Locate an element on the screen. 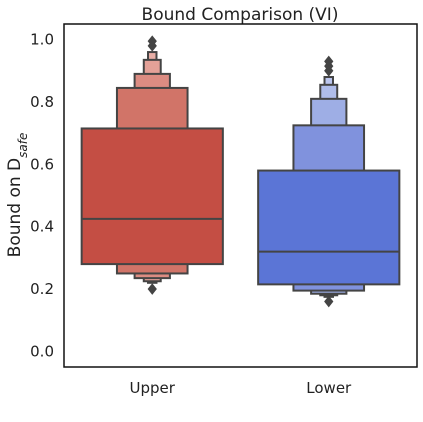 The width and height of the screenshot is (423, 422). y-tick-label: 1.0 is located at coordinates (42, 40).